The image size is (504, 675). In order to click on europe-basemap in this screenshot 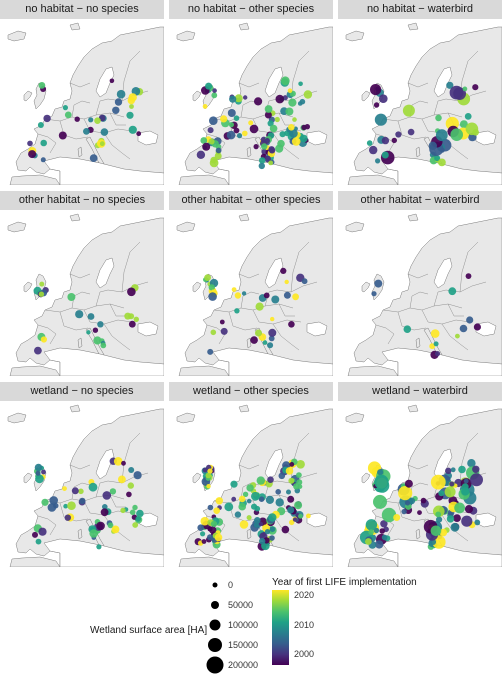, I will do `click(423, 103)`.